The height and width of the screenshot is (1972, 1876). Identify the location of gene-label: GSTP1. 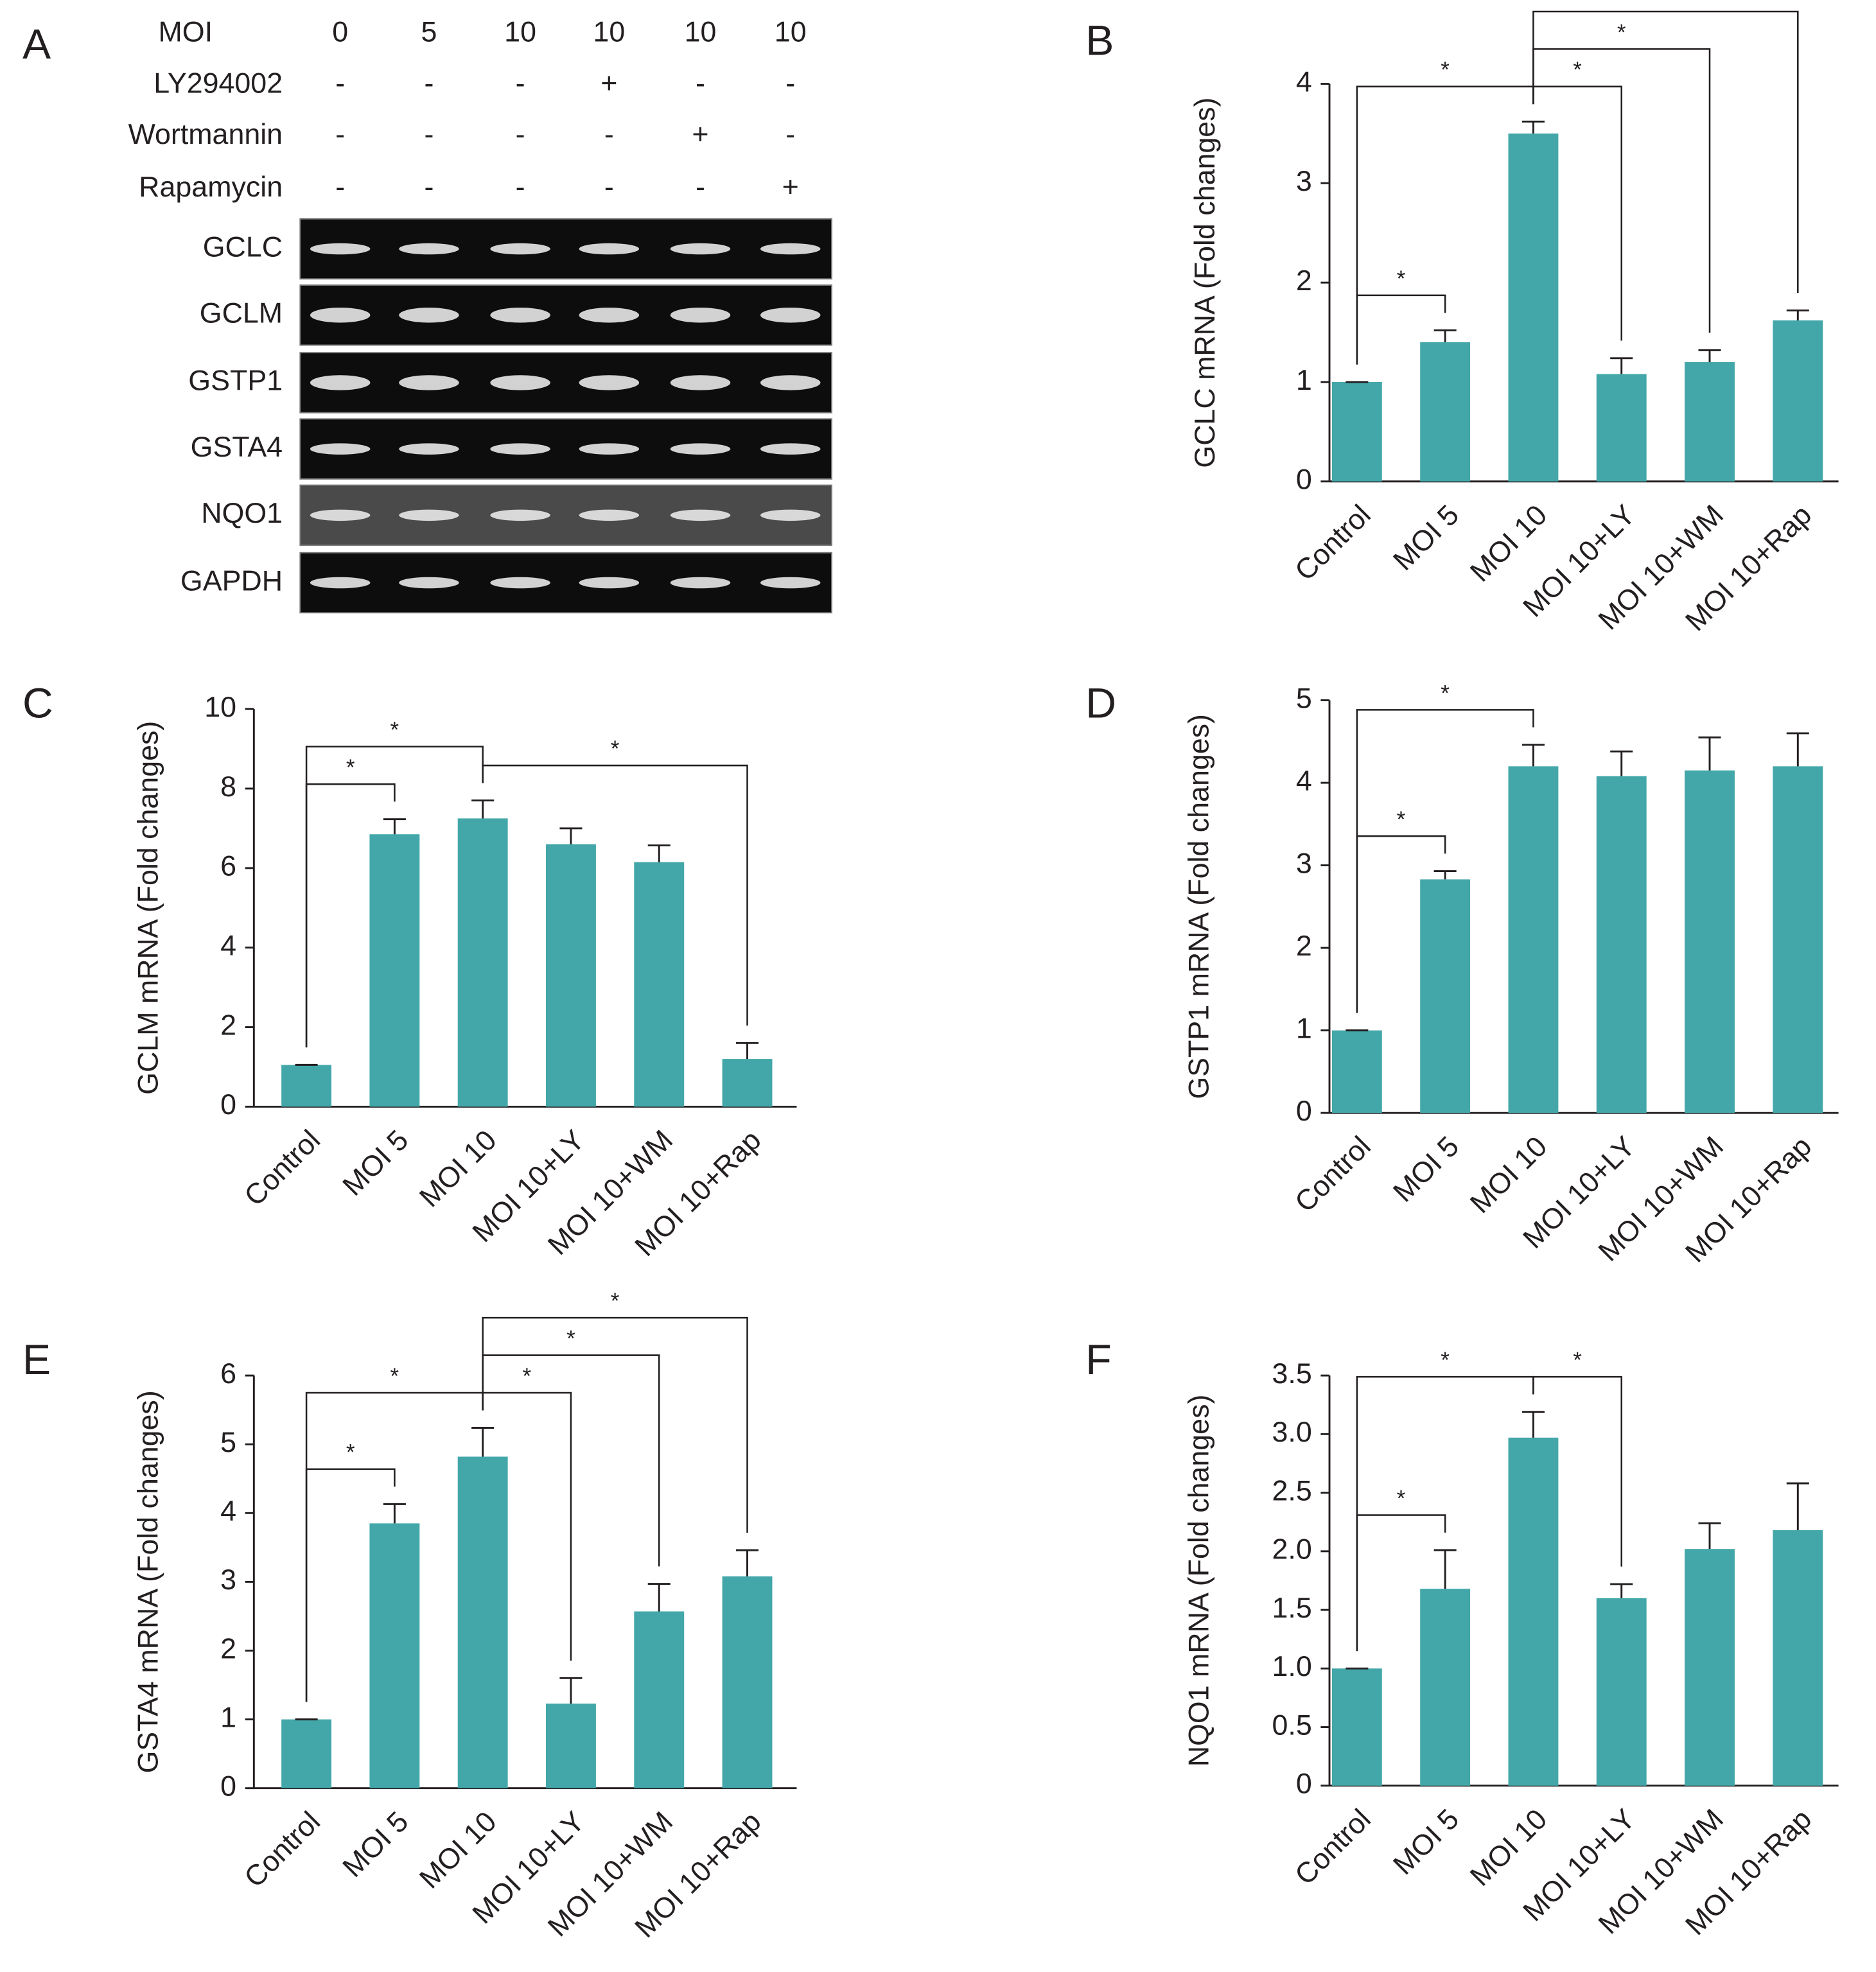
(235, 381).